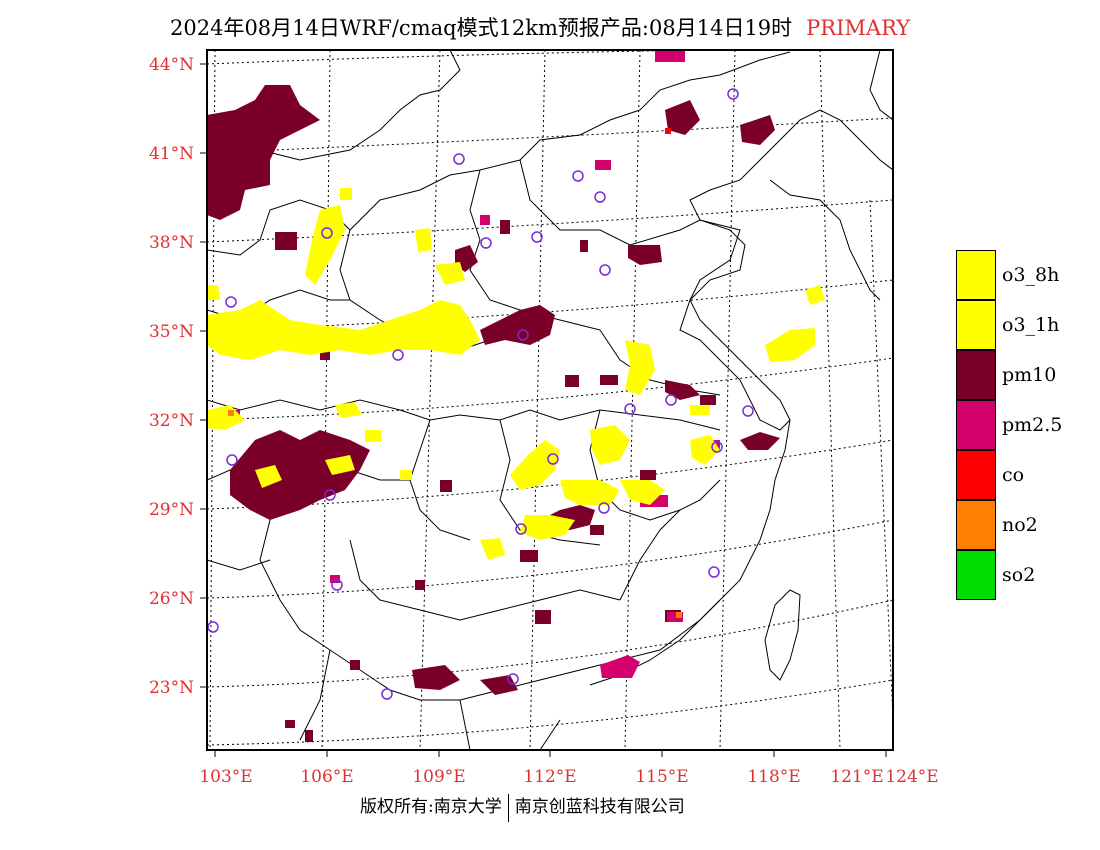 This screenshot has height=850, width=1100. What do you see at coordinates (856, 777) in the screenshot?
I see `lon-label: 121°E` at bounding box center [856, 777].